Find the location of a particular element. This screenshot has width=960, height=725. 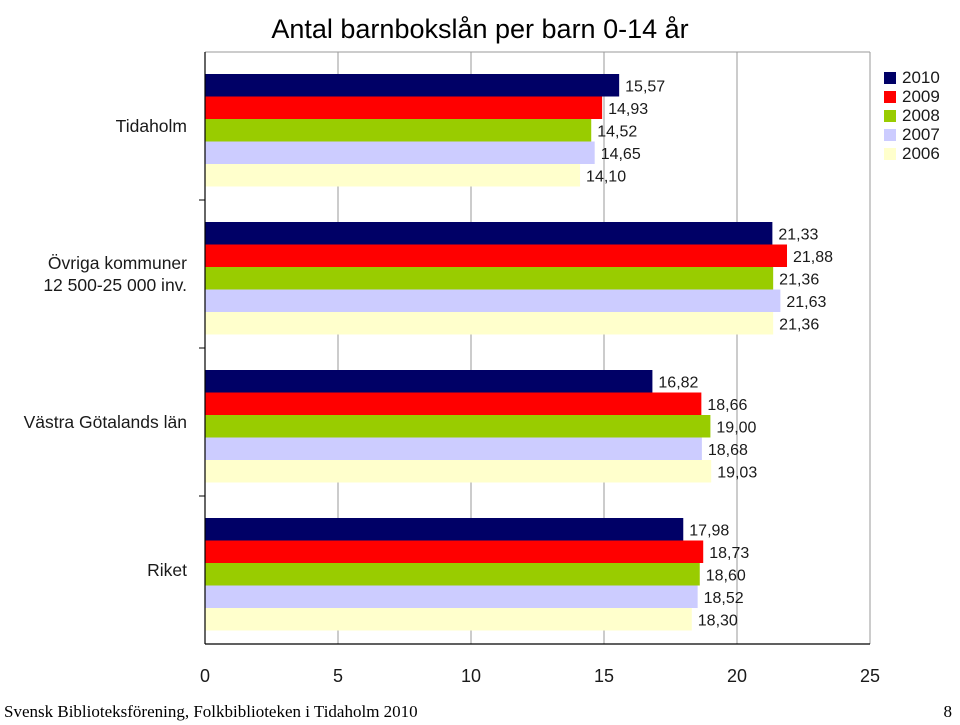

category-label: 12 500-25 000 inv. is located at coordinates (115, 285).